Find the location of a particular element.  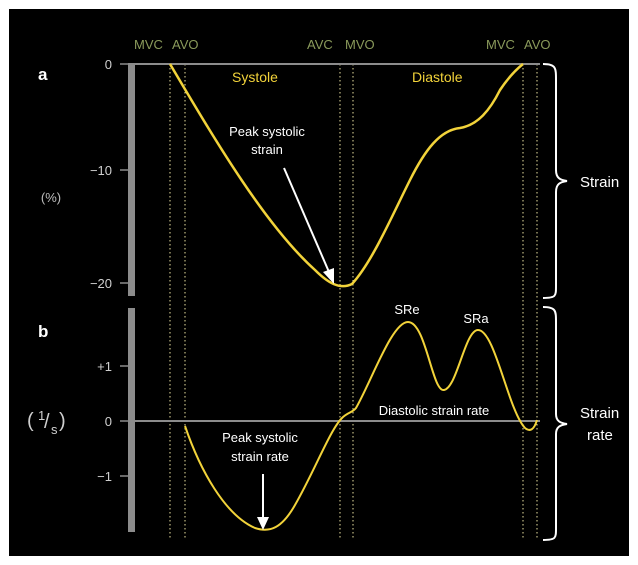

peak-systolic-strain-rate-label-1: Peak systolic is located at coordinates (260, 437).